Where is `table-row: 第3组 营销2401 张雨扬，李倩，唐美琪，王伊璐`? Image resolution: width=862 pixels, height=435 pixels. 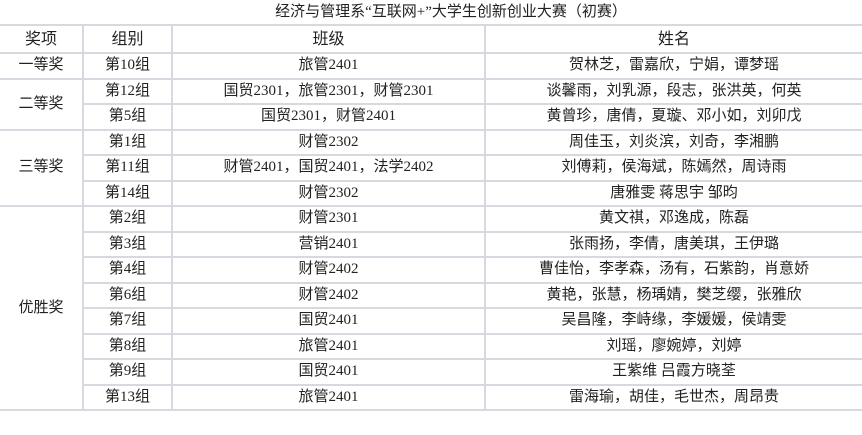 table-row: 第3组 营销2401 张雨扬，李倩，唐美琪，王伊璐 is located at coordinates (431, 244).